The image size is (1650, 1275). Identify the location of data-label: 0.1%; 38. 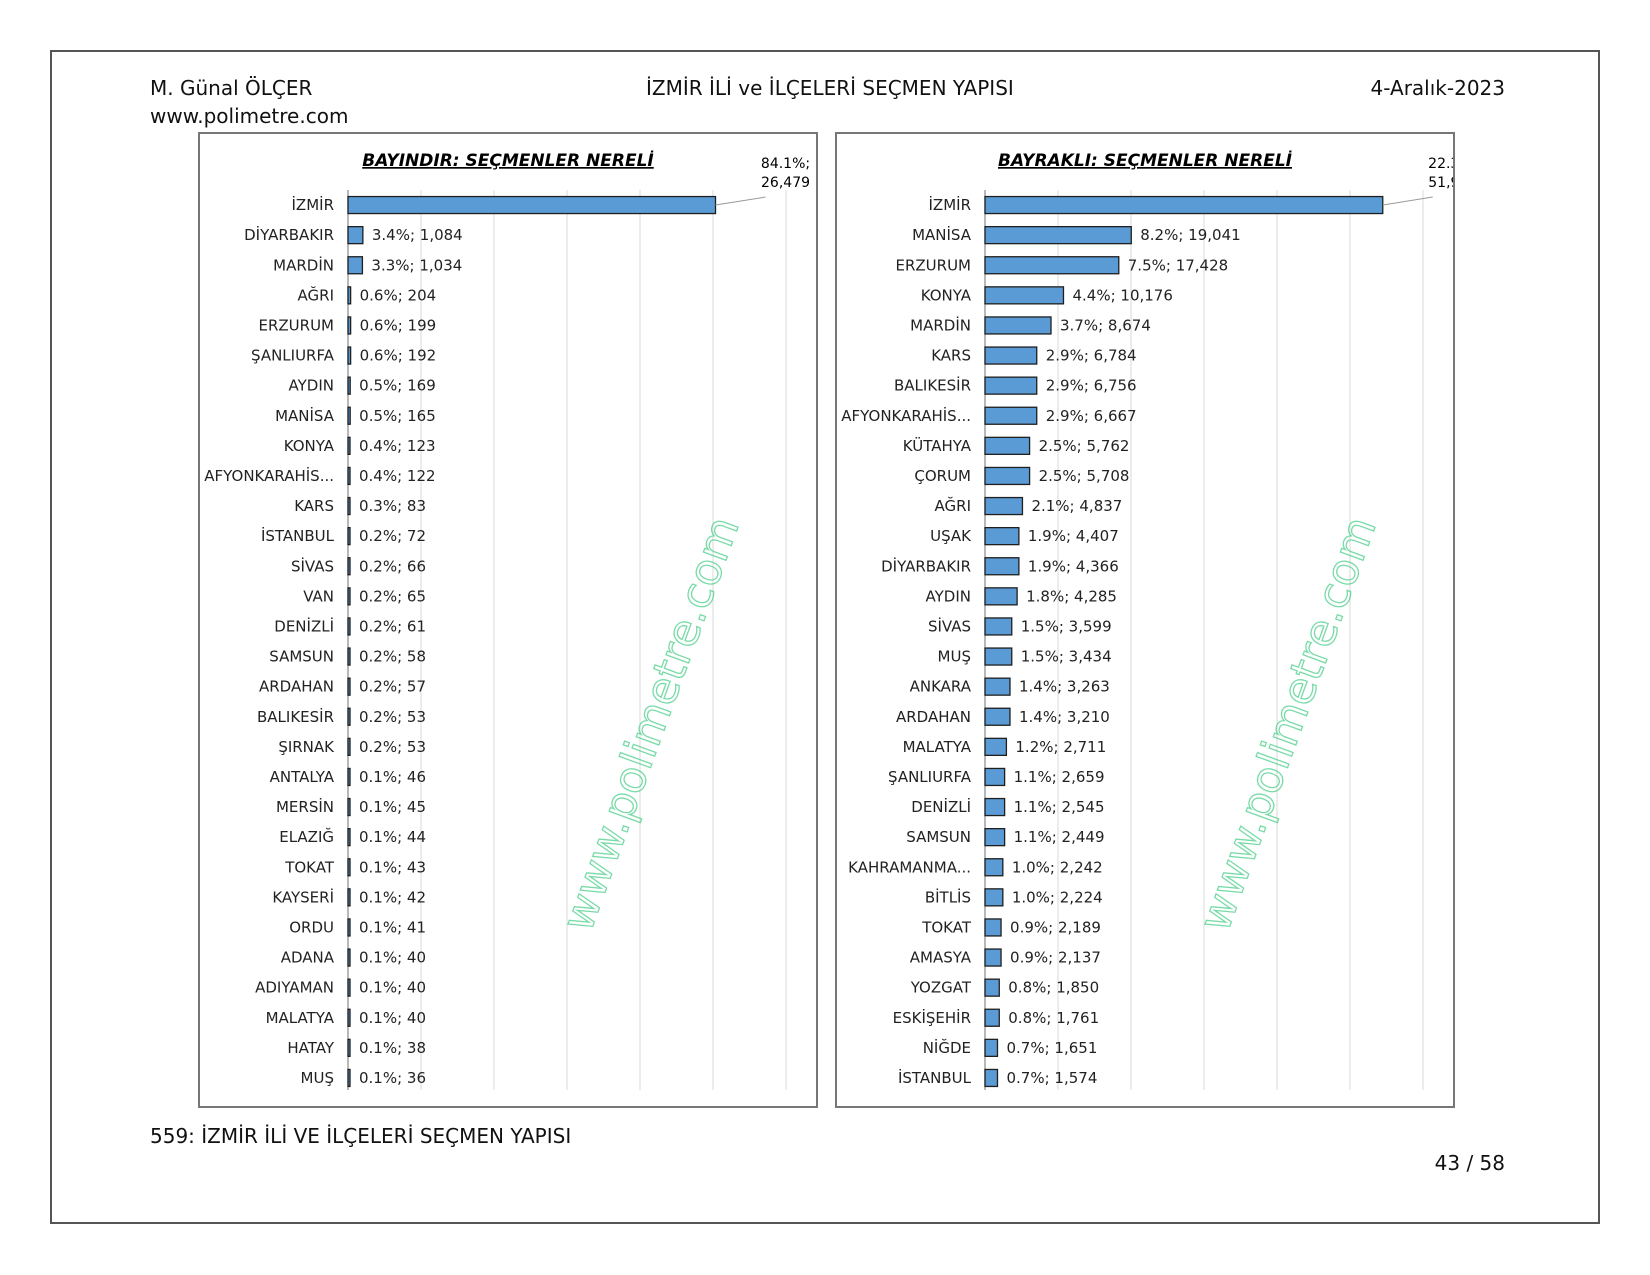
(392, 1048).